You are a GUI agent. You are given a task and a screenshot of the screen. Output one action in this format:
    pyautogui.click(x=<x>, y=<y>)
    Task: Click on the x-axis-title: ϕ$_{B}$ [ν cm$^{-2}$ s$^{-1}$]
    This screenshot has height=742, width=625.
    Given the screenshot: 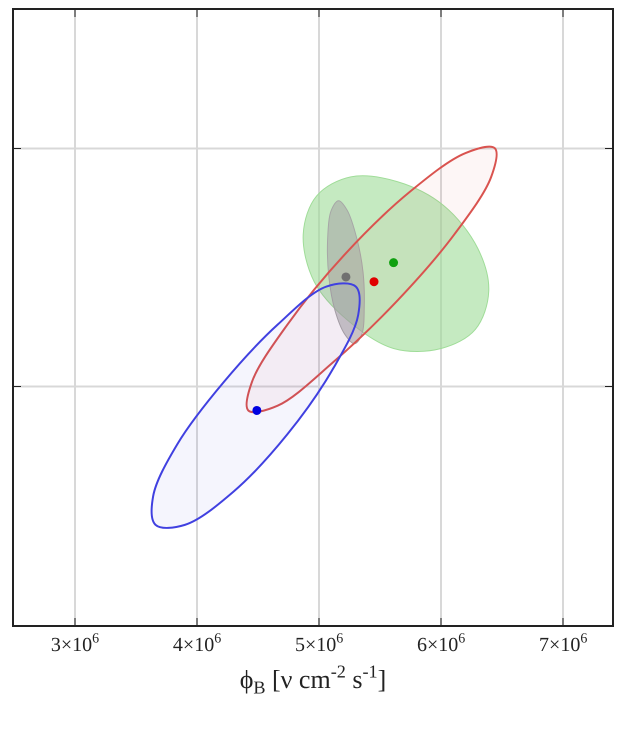 What is the action you would take?
    pyautogui.click(x=313, y=679)
    